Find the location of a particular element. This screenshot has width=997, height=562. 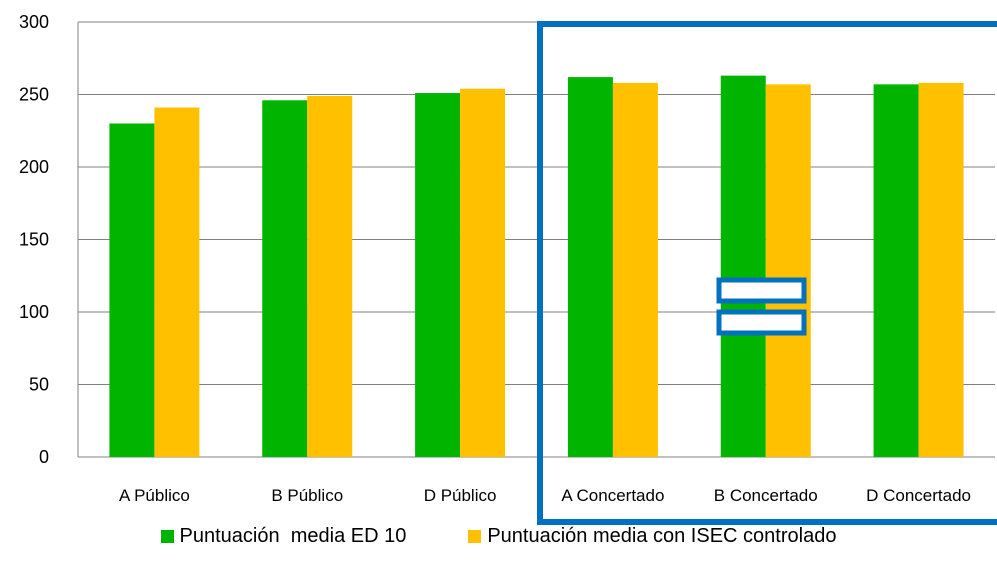

y-tick-label: 50 is located at coordinates (39, 385).